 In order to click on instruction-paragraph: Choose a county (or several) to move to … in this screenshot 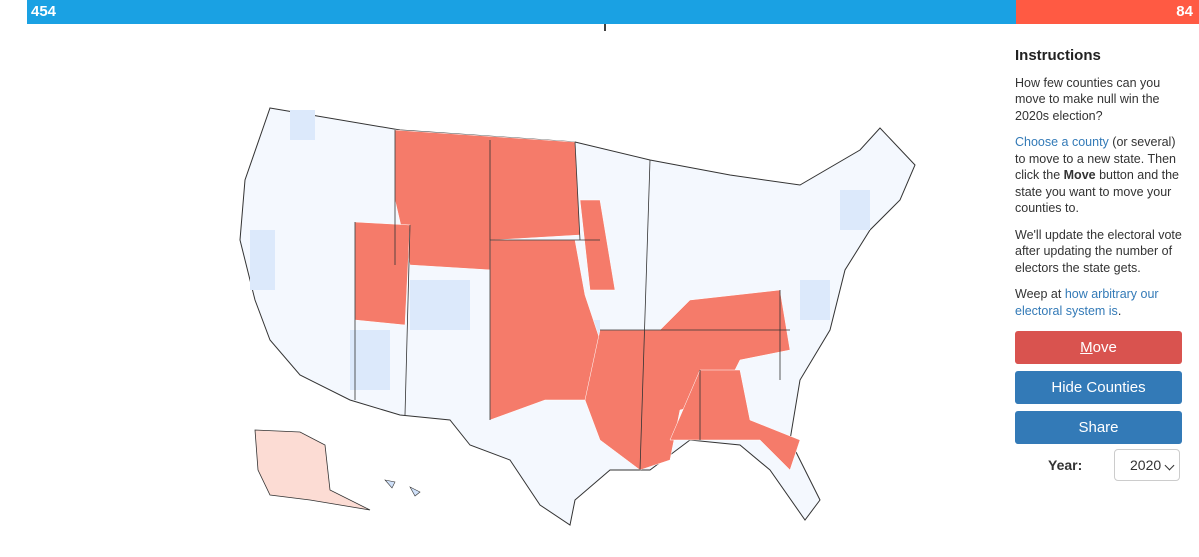, I will do `click(1100, 175)`.